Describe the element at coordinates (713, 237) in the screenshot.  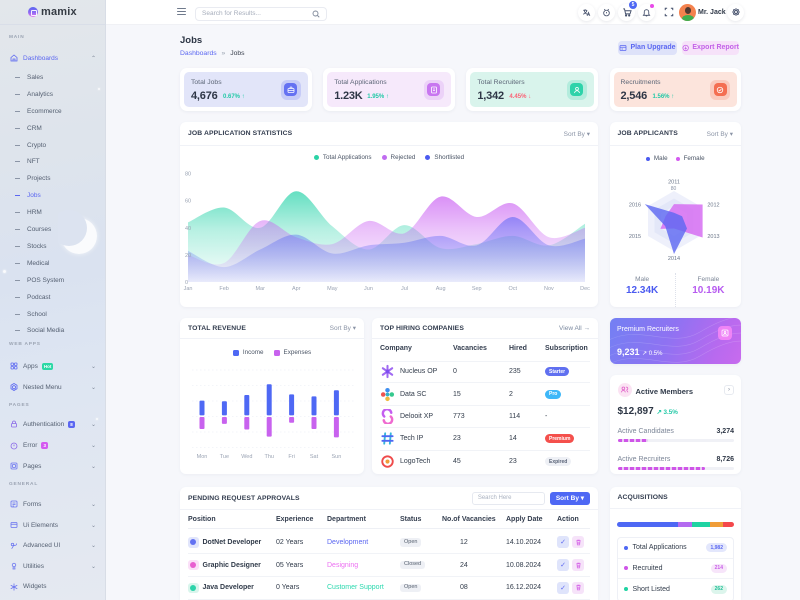
I see `svg-text: 2013` at that location.